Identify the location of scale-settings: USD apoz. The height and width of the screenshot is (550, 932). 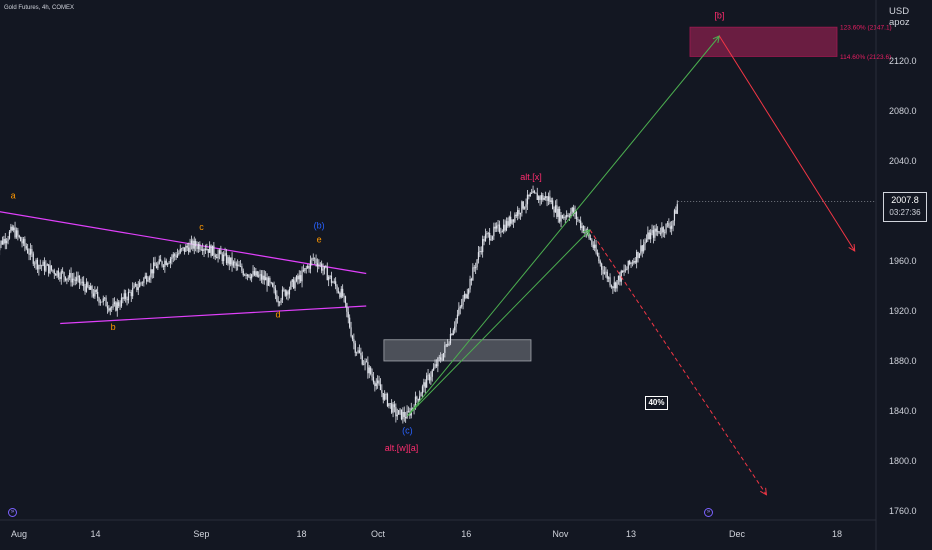
(899, 17).